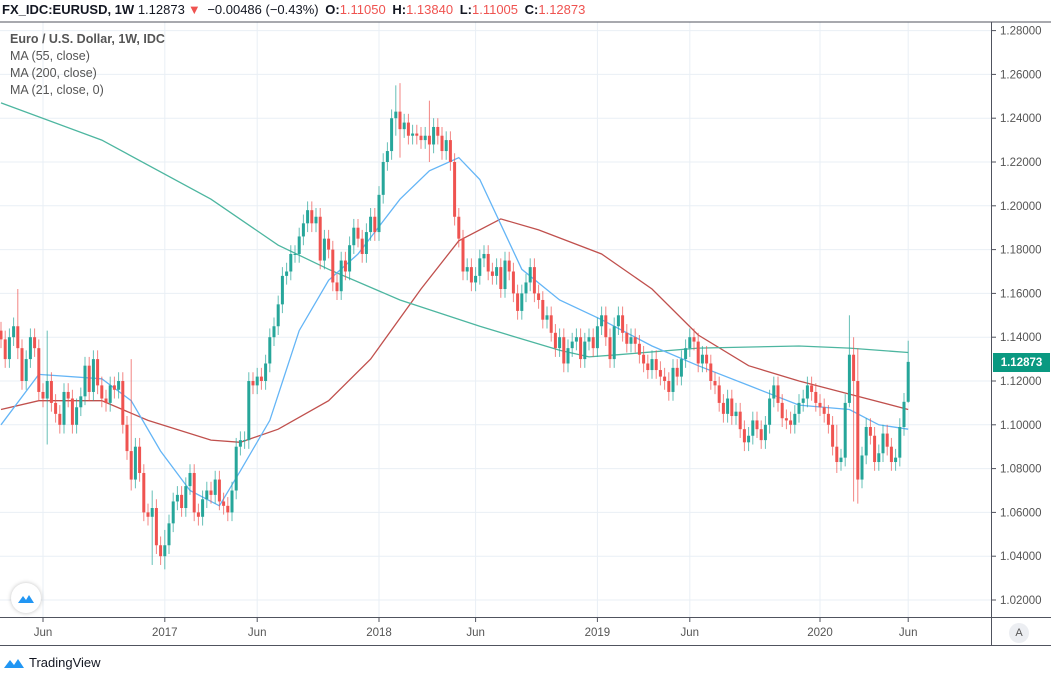 This screenshot has height=677, width=1051. Describe the element at coordinates (194, 9) in the screenshot. I see `down-arrow-icon: ▼` at that location.